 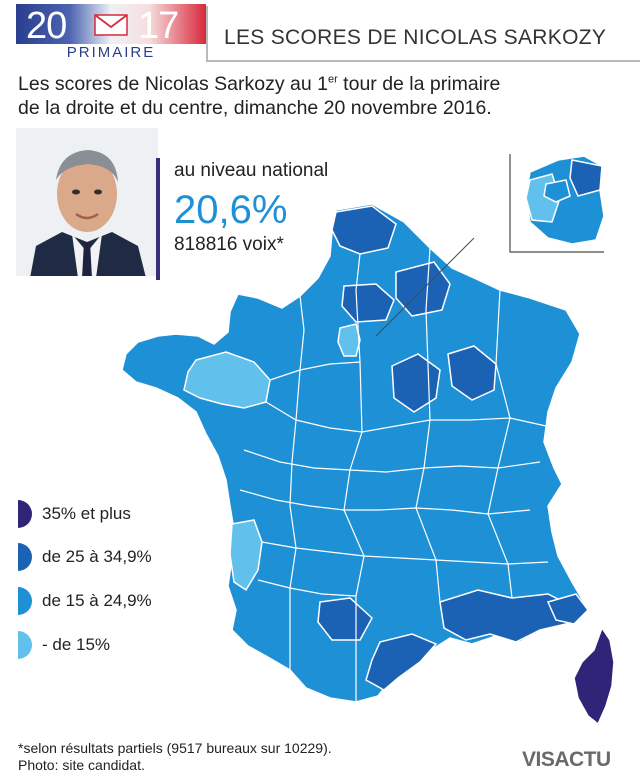 I want to click on legend-item-15-24: de 15 à 24,9%, so click(x=118, y=601).